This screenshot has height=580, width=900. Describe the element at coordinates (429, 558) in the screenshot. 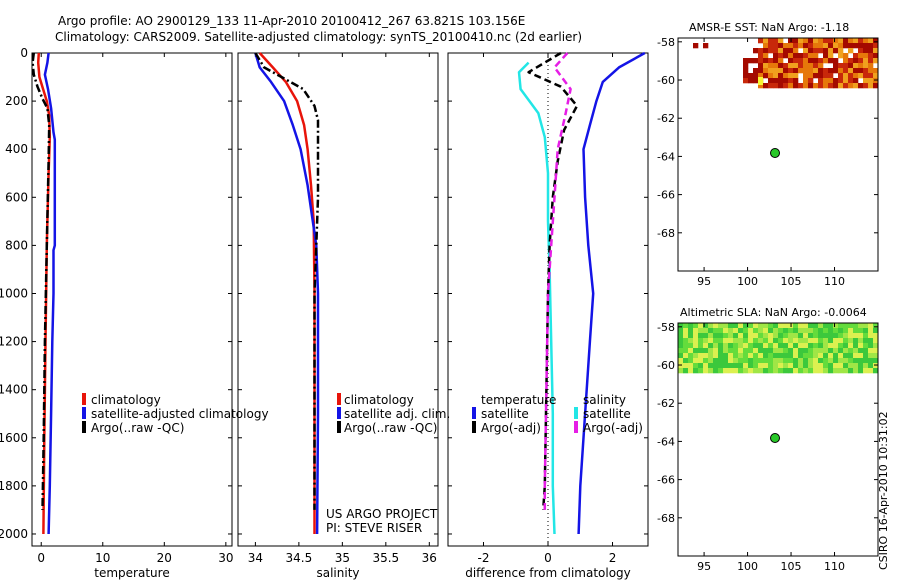

I see `x-tick-label: 36` at that location.